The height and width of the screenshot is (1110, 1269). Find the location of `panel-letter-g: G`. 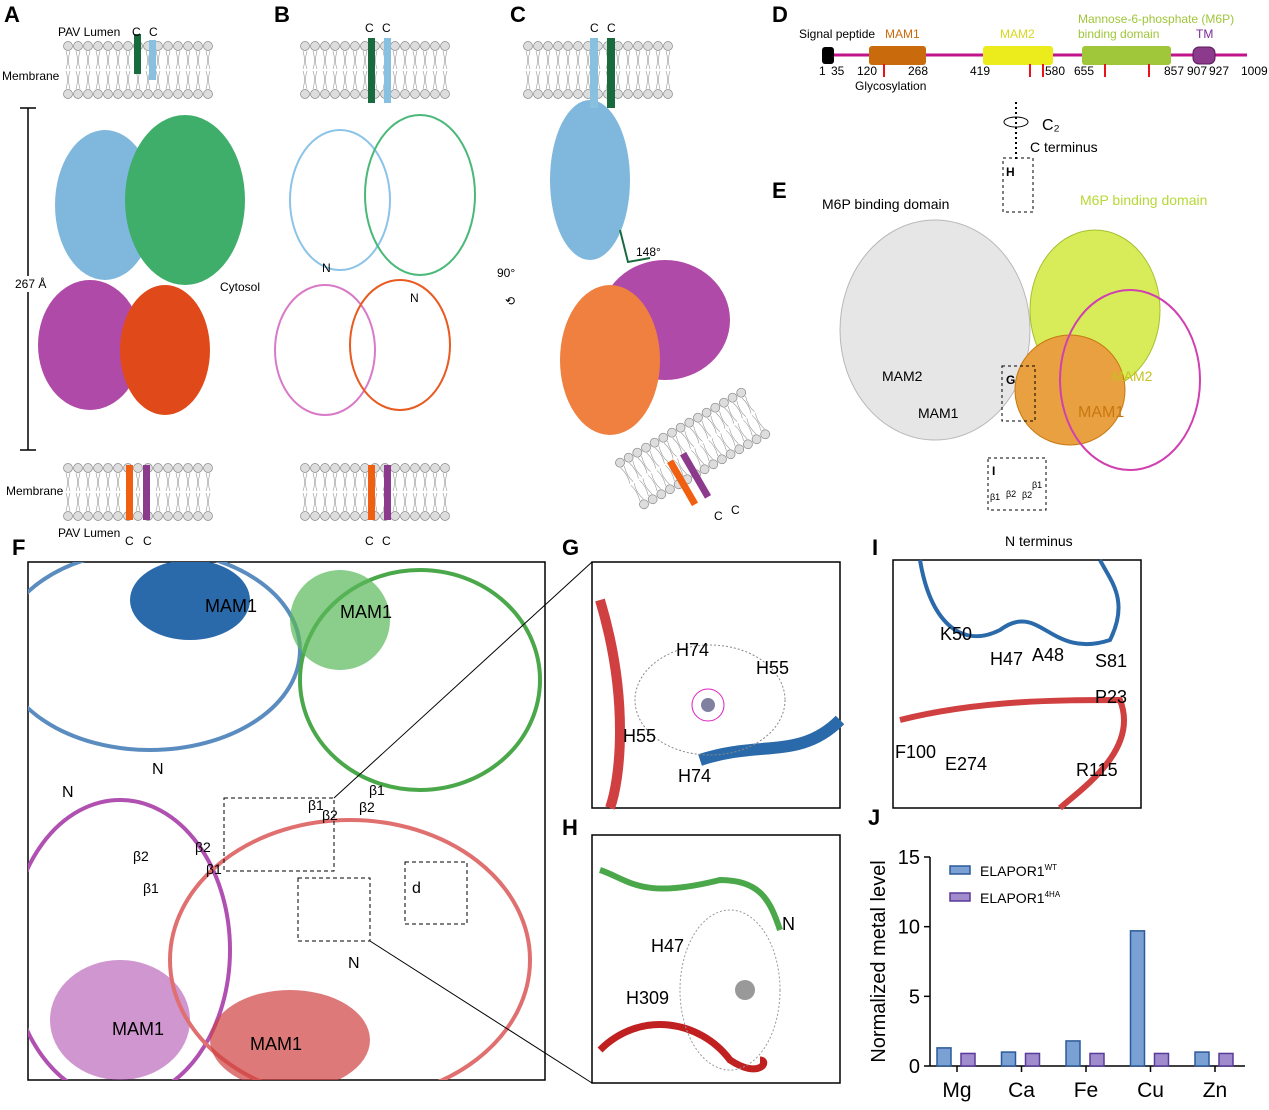

panel-letter-g: G is located at coordinates (570, 547).